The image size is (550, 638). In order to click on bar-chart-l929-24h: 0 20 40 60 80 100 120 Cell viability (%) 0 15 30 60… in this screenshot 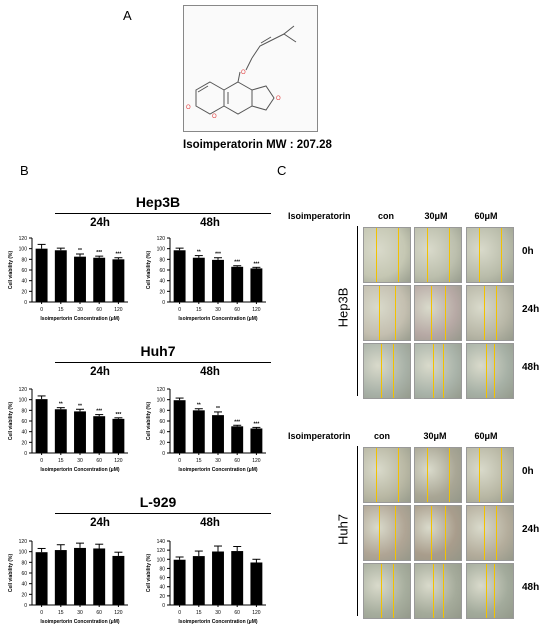, I will do `click(68, 582)`.